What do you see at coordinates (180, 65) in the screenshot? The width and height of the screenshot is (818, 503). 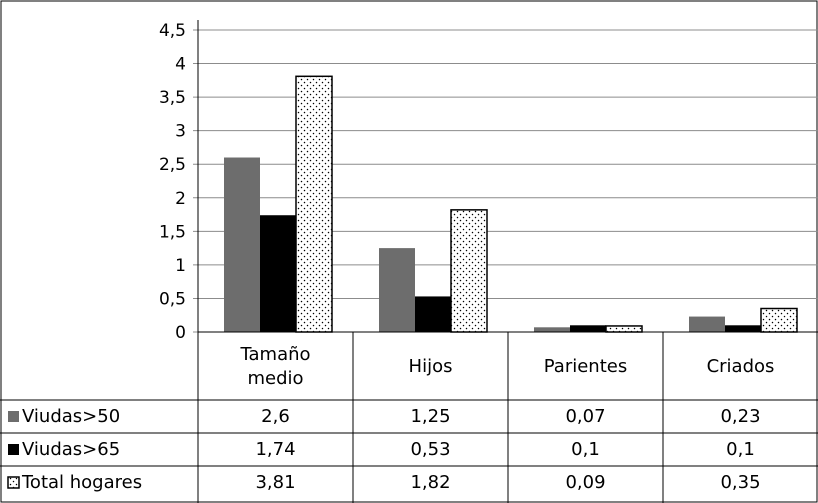 I see `y-tick-label: 4` at bounding box center [180, 65].